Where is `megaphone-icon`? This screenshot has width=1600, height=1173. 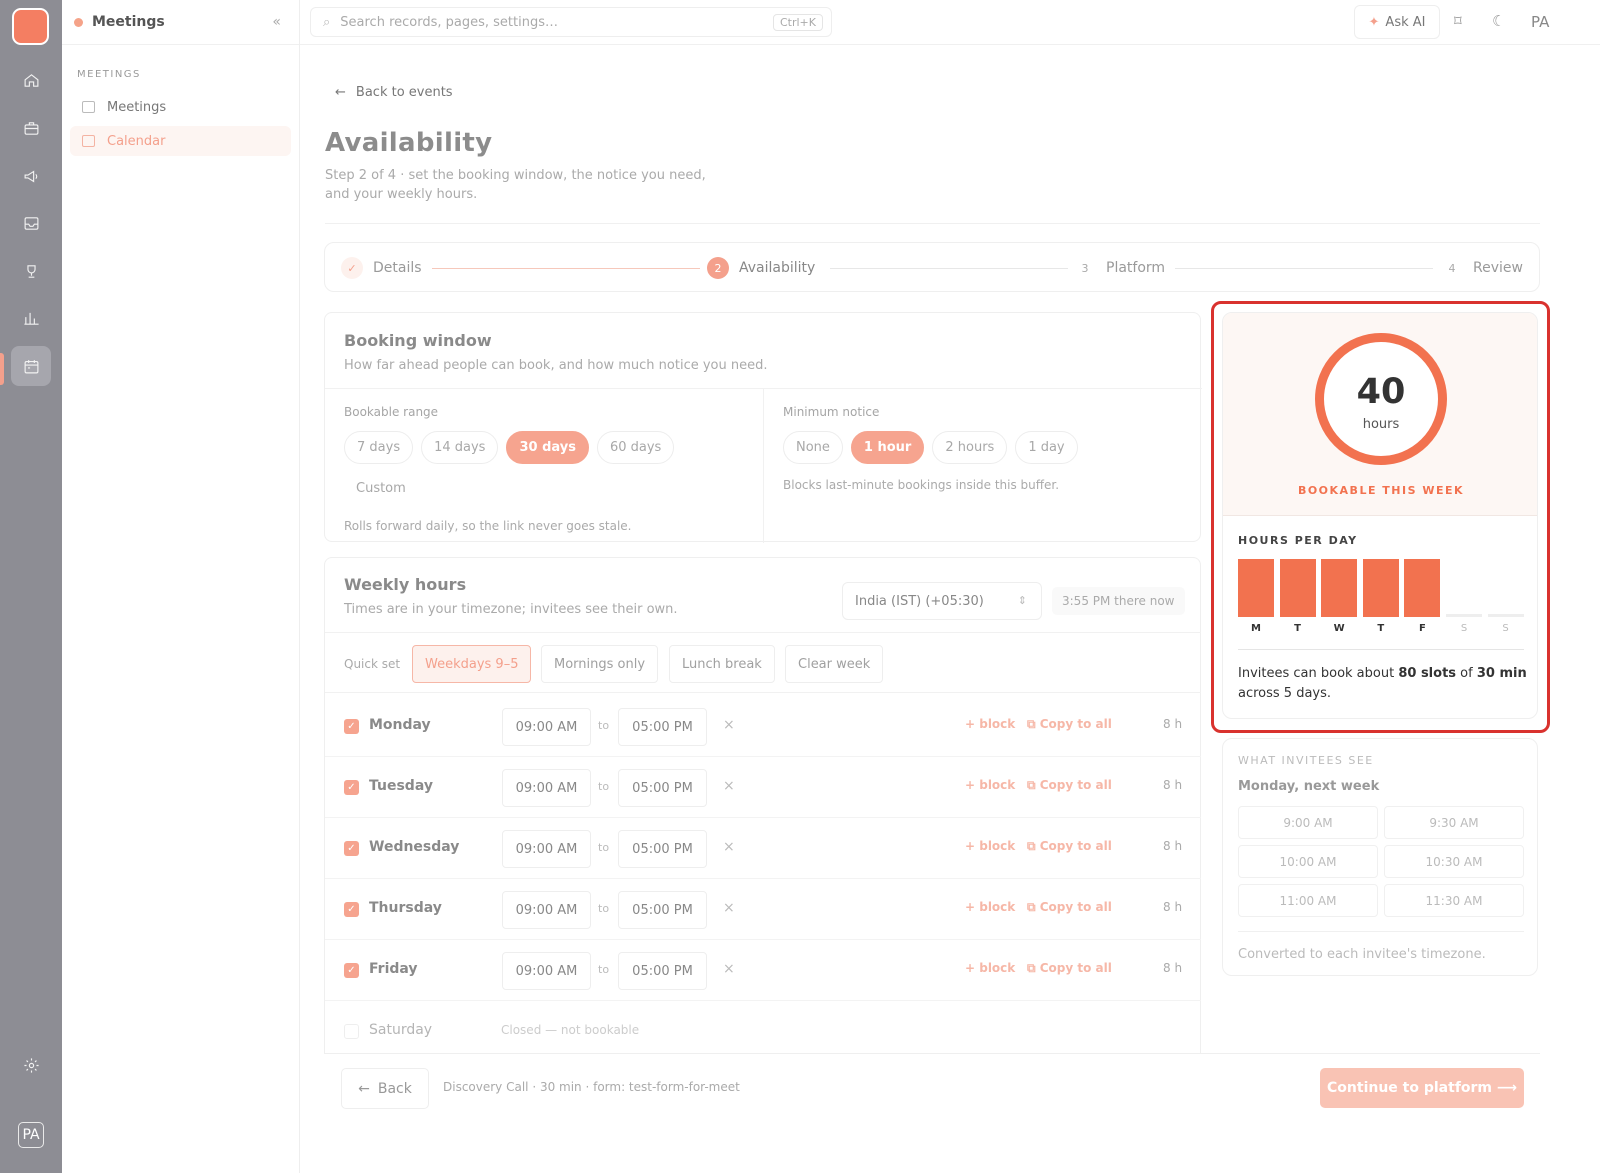
megaphone-icon is located at coordinates (31, 176).